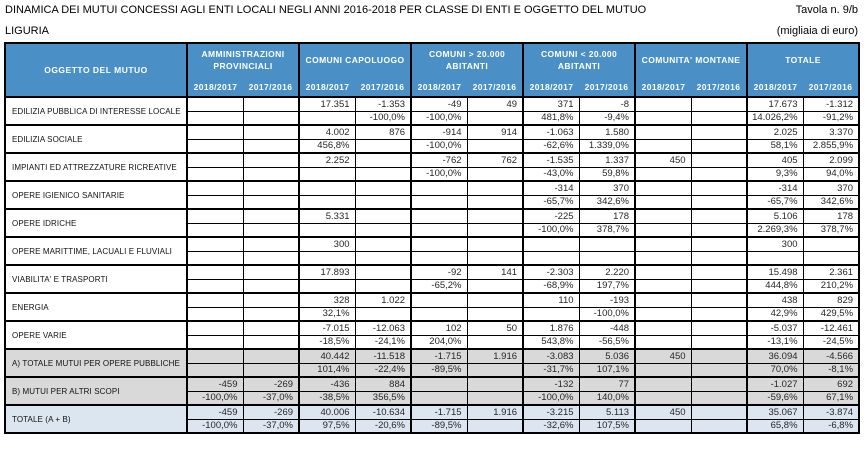 The image size is (864, 465). I want to click on value-cell: -314, so click(775, 188).